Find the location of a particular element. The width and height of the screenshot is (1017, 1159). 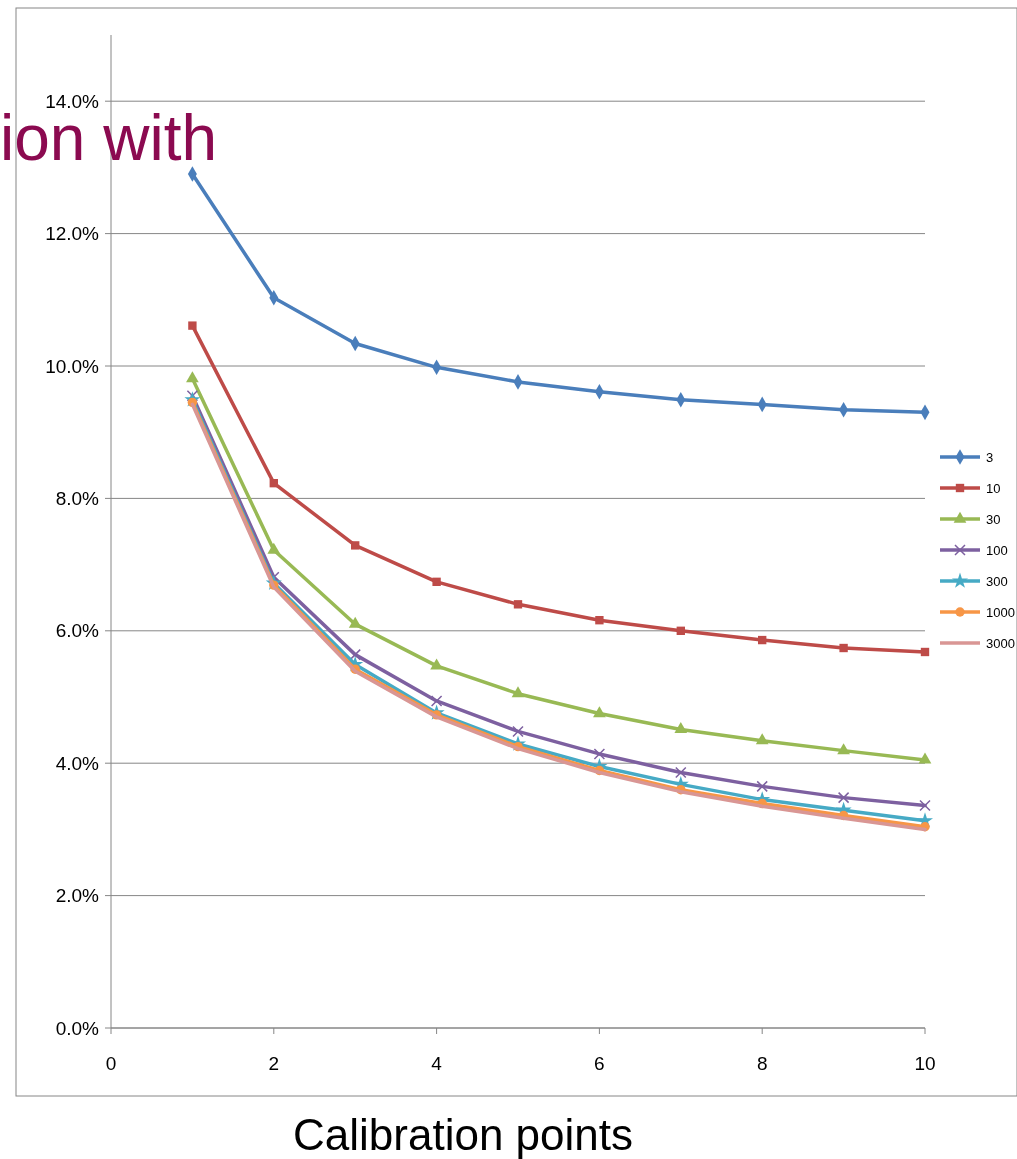

x-axis-title: Calibration points is located at coordinates (463, 1134).